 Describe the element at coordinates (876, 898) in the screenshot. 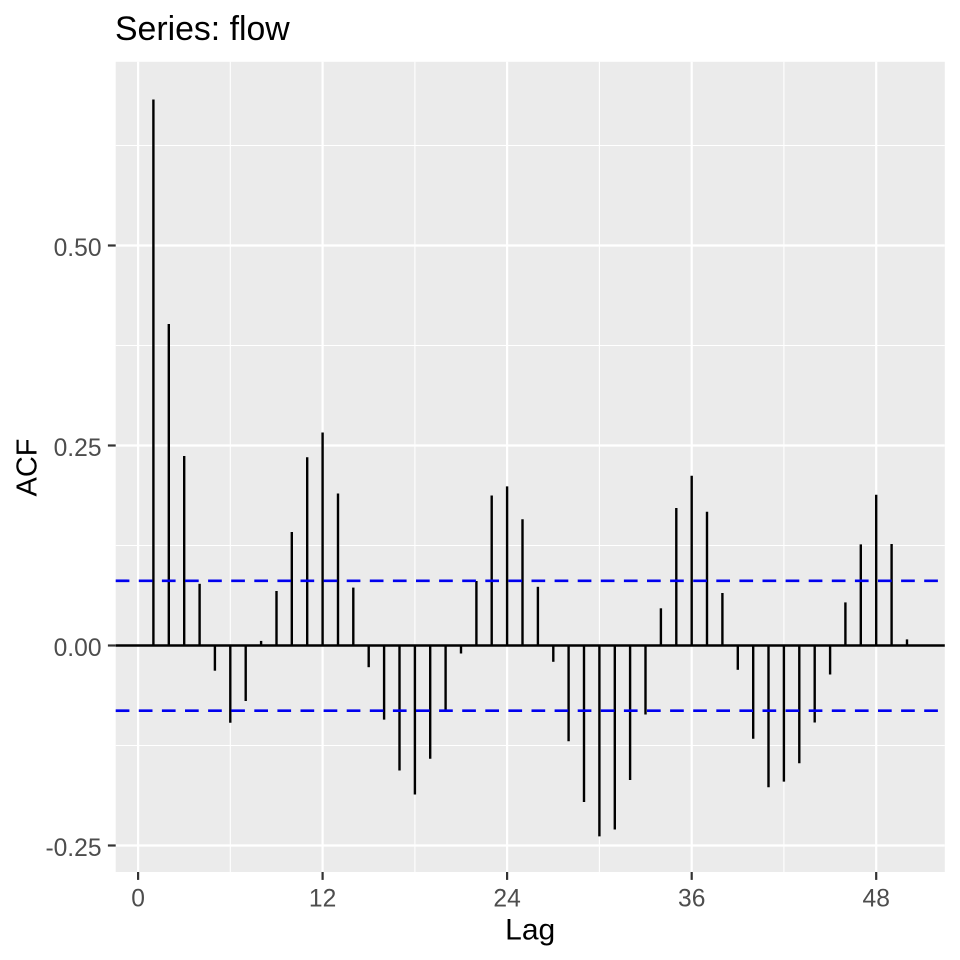

I see `svg-text: 48` at that location.